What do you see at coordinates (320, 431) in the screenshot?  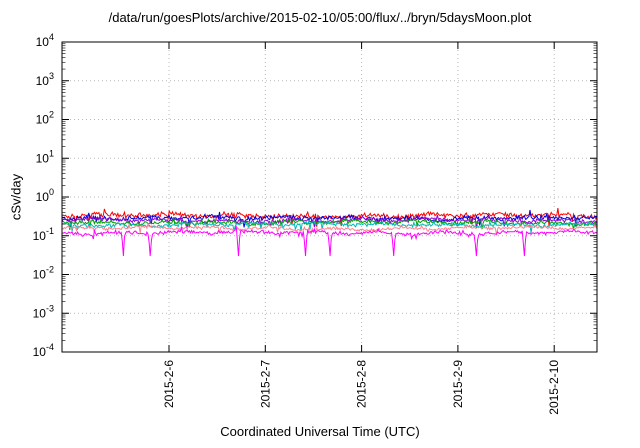 I see `x-axis-label: Coordinated Universal Time (UTC)` at bounding box center [320, 431].